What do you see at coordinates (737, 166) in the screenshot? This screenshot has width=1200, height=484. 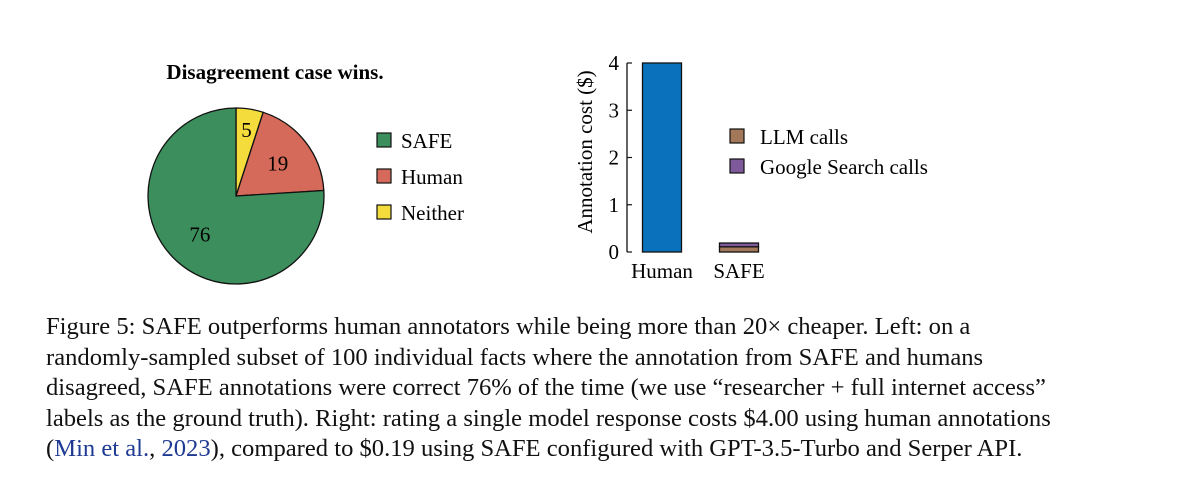 I see `legend-swatch-google-search-calls` at bounding box center [737, 166].